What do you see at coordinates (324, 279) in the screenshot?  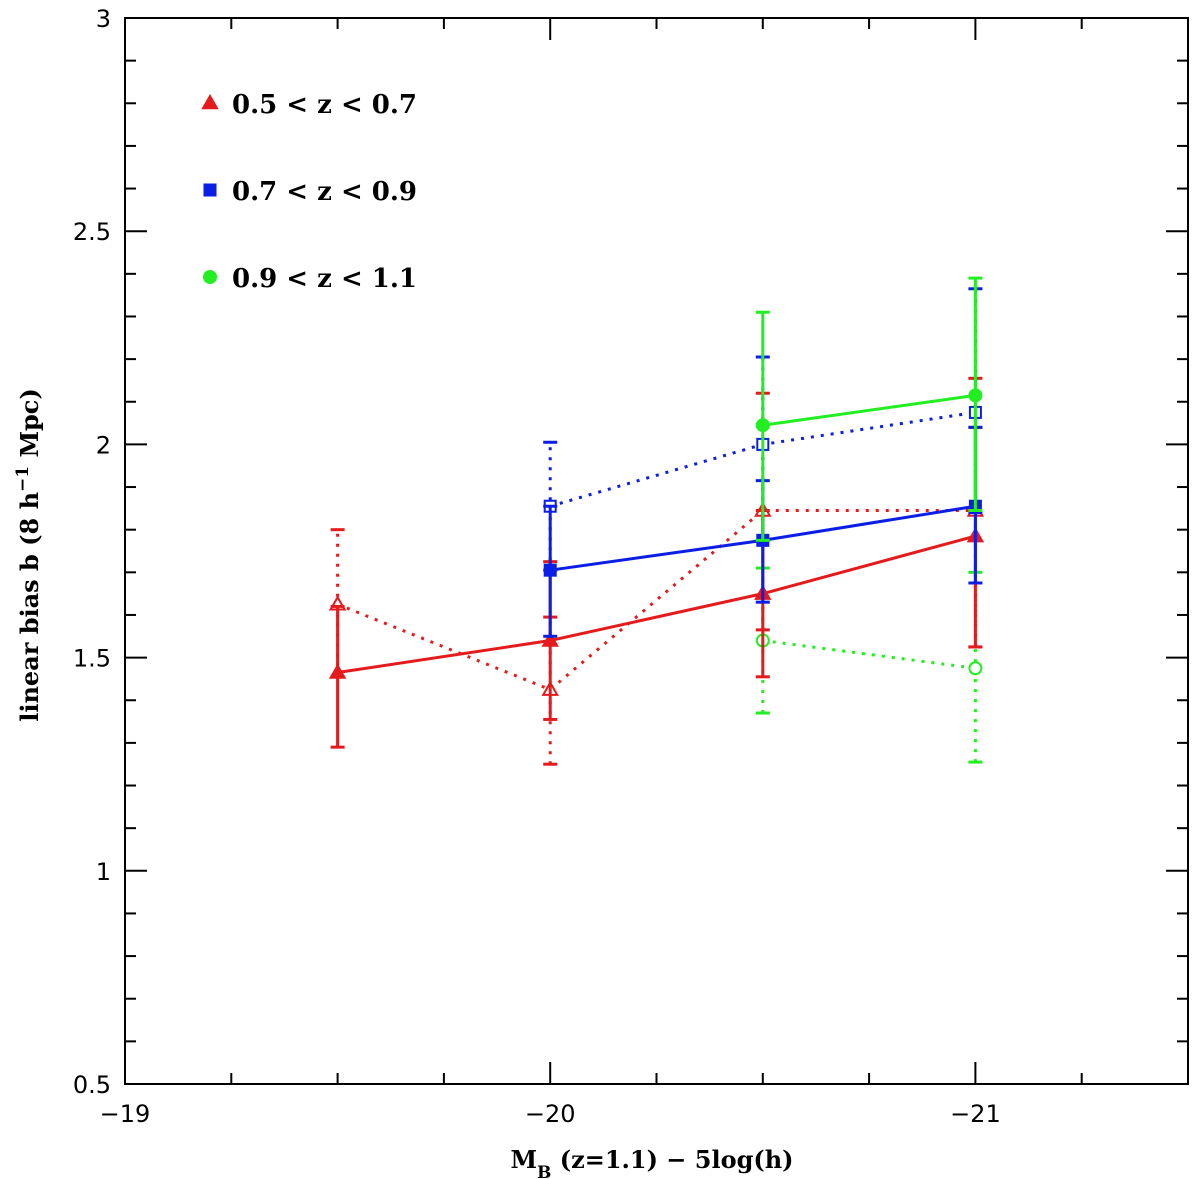 I see `legend-label: 0.9 < z < 1.1` at bounding box center [324, 279].